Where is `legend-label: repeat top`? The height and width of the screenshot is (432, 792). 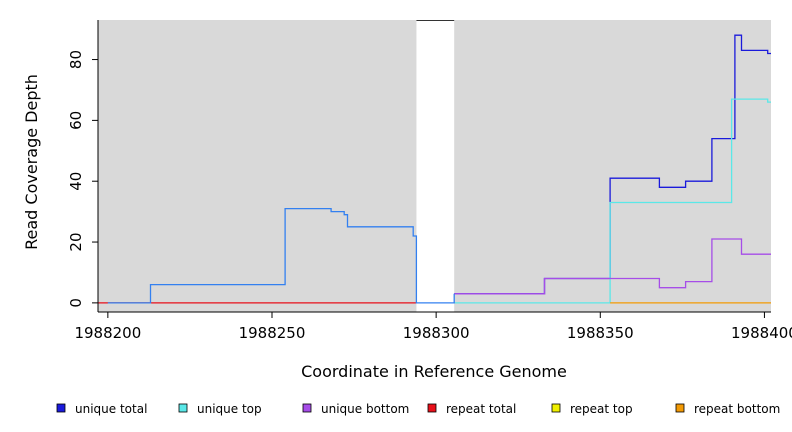
legend-label: repeat top is located at coordinates (601, 409).